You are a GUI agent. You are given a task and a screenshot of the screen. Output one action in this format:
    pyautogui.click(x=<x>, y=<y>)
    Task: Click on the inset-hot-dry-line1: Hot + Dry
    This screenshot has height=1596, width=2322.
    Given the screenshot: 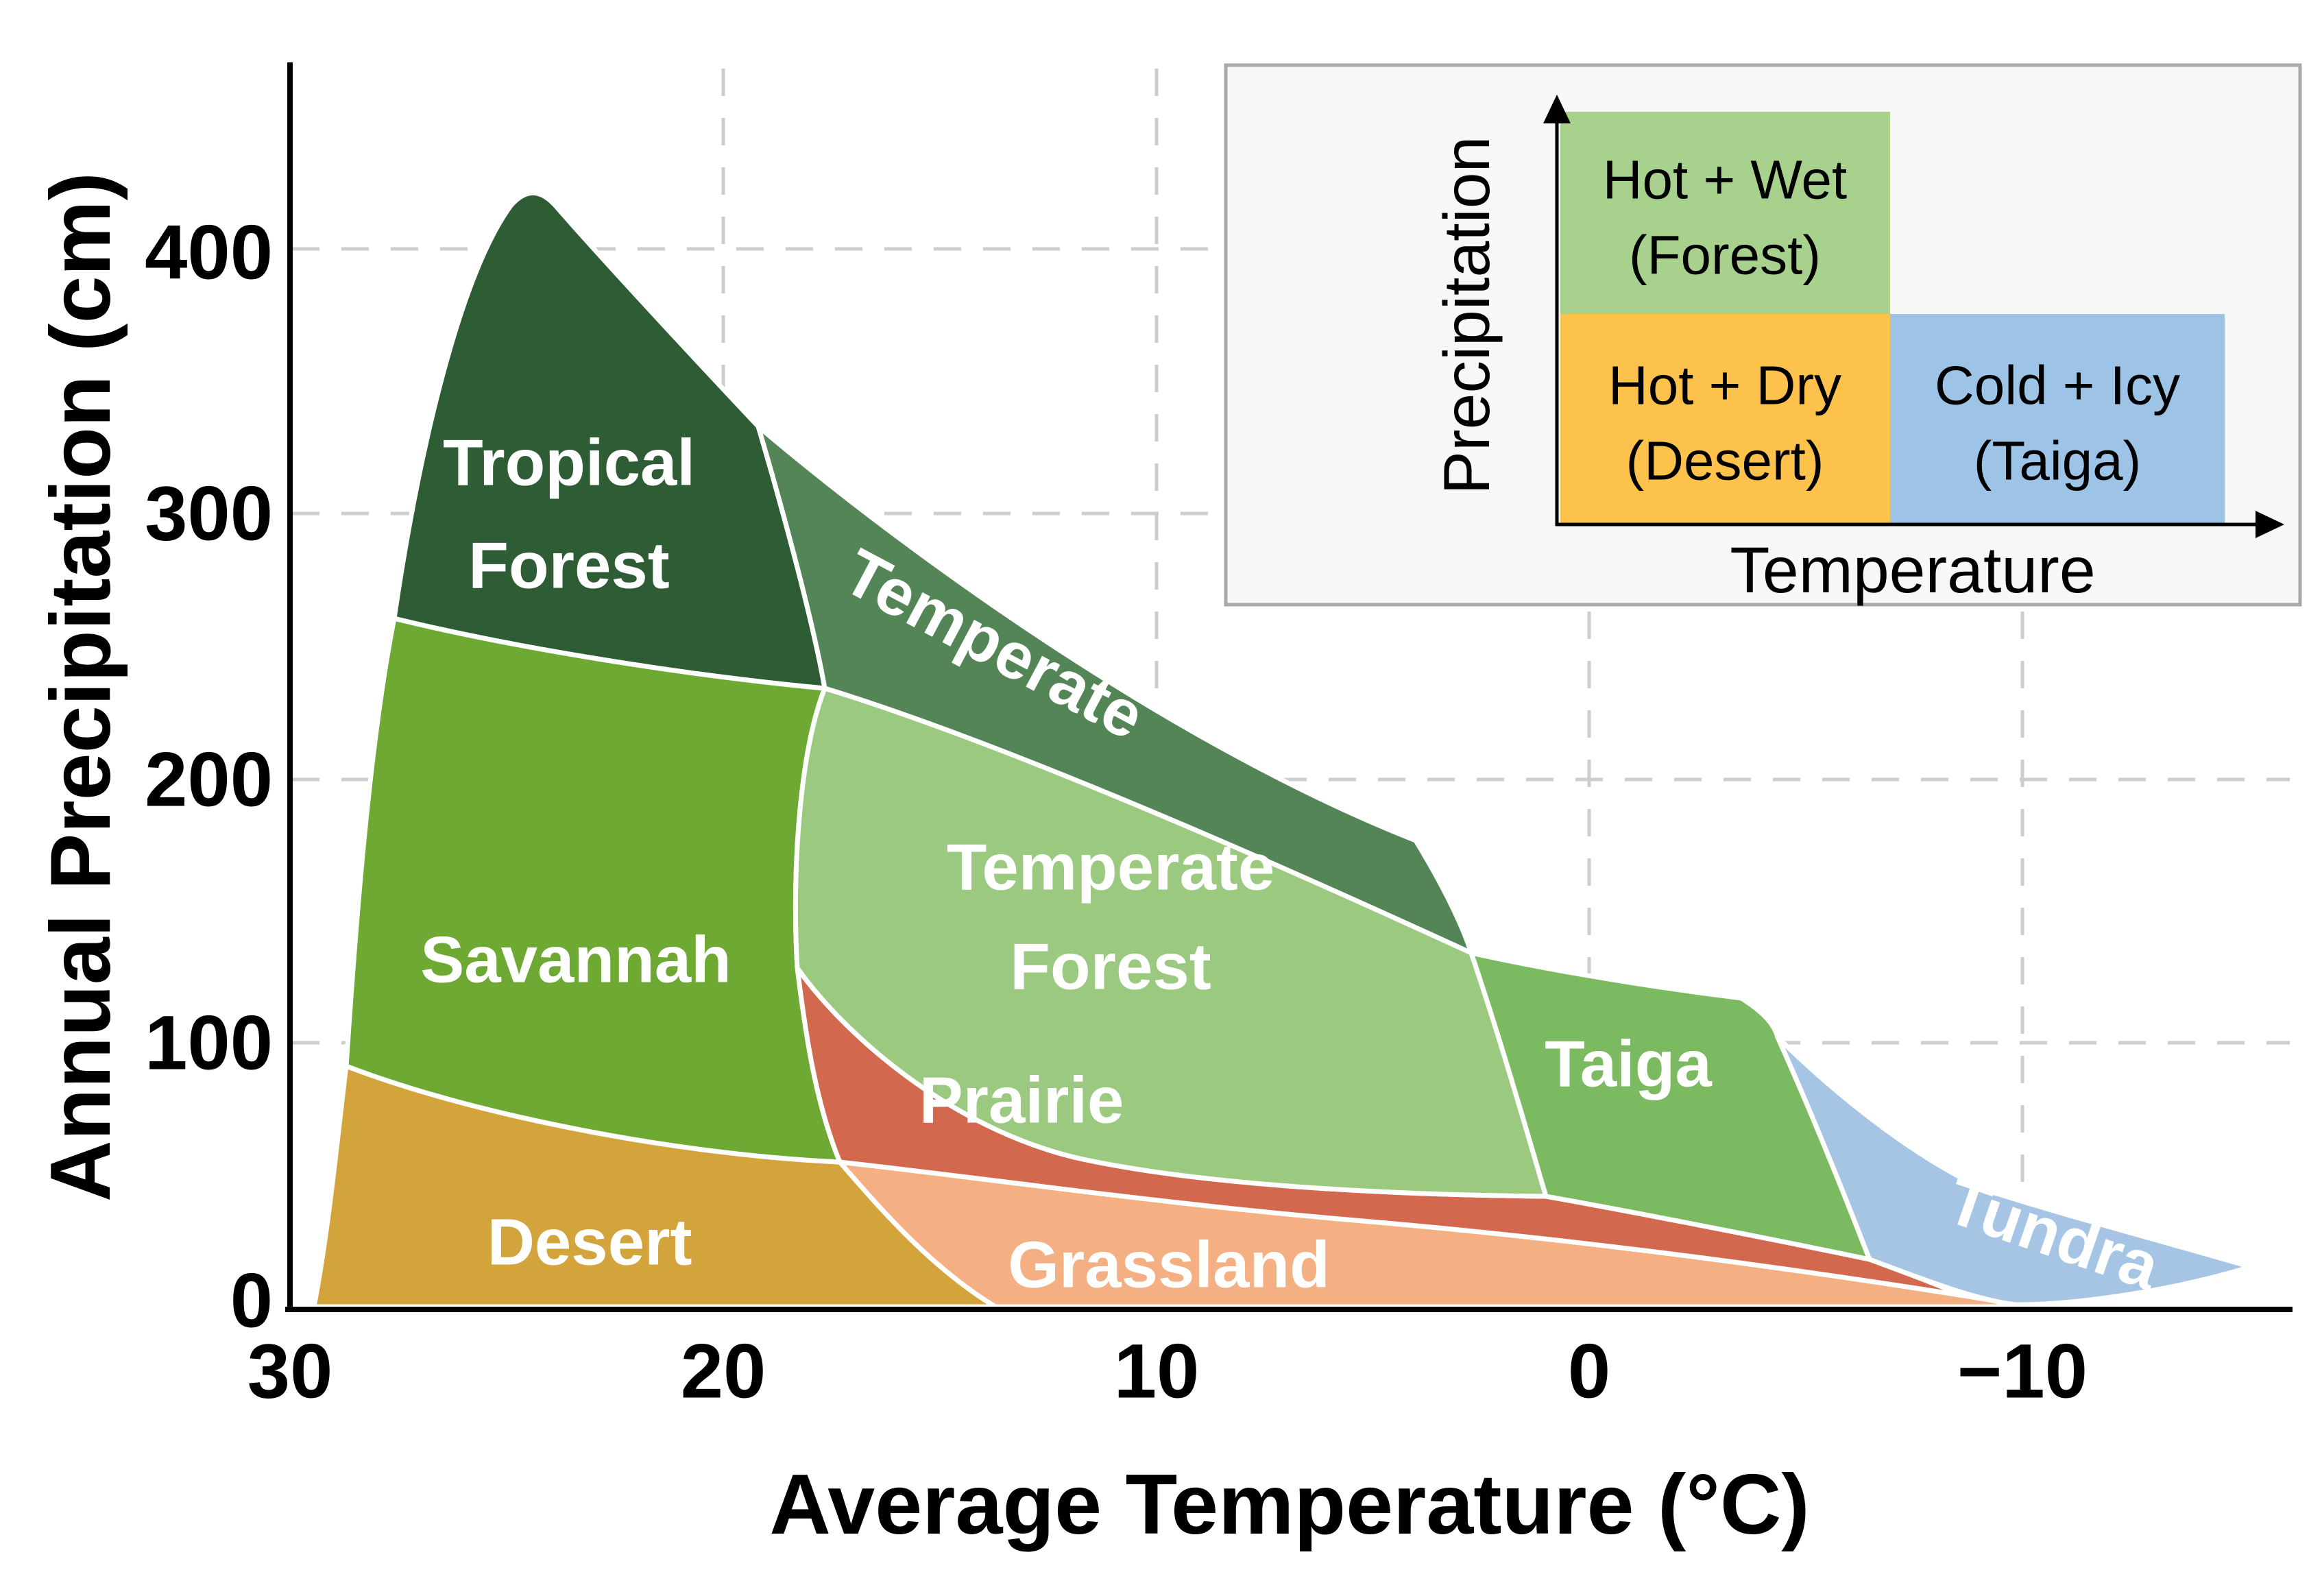 What is the action you would take?
    pyautogui.click(x=1725, y=386)
    